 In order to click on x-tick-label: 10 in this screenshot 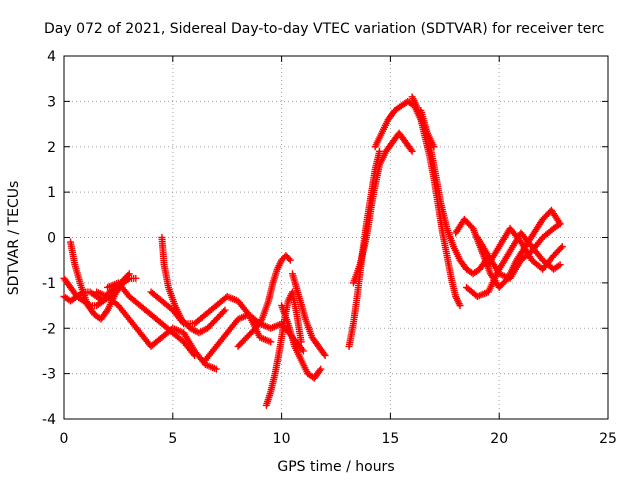, I will do `click(282, 439)`.